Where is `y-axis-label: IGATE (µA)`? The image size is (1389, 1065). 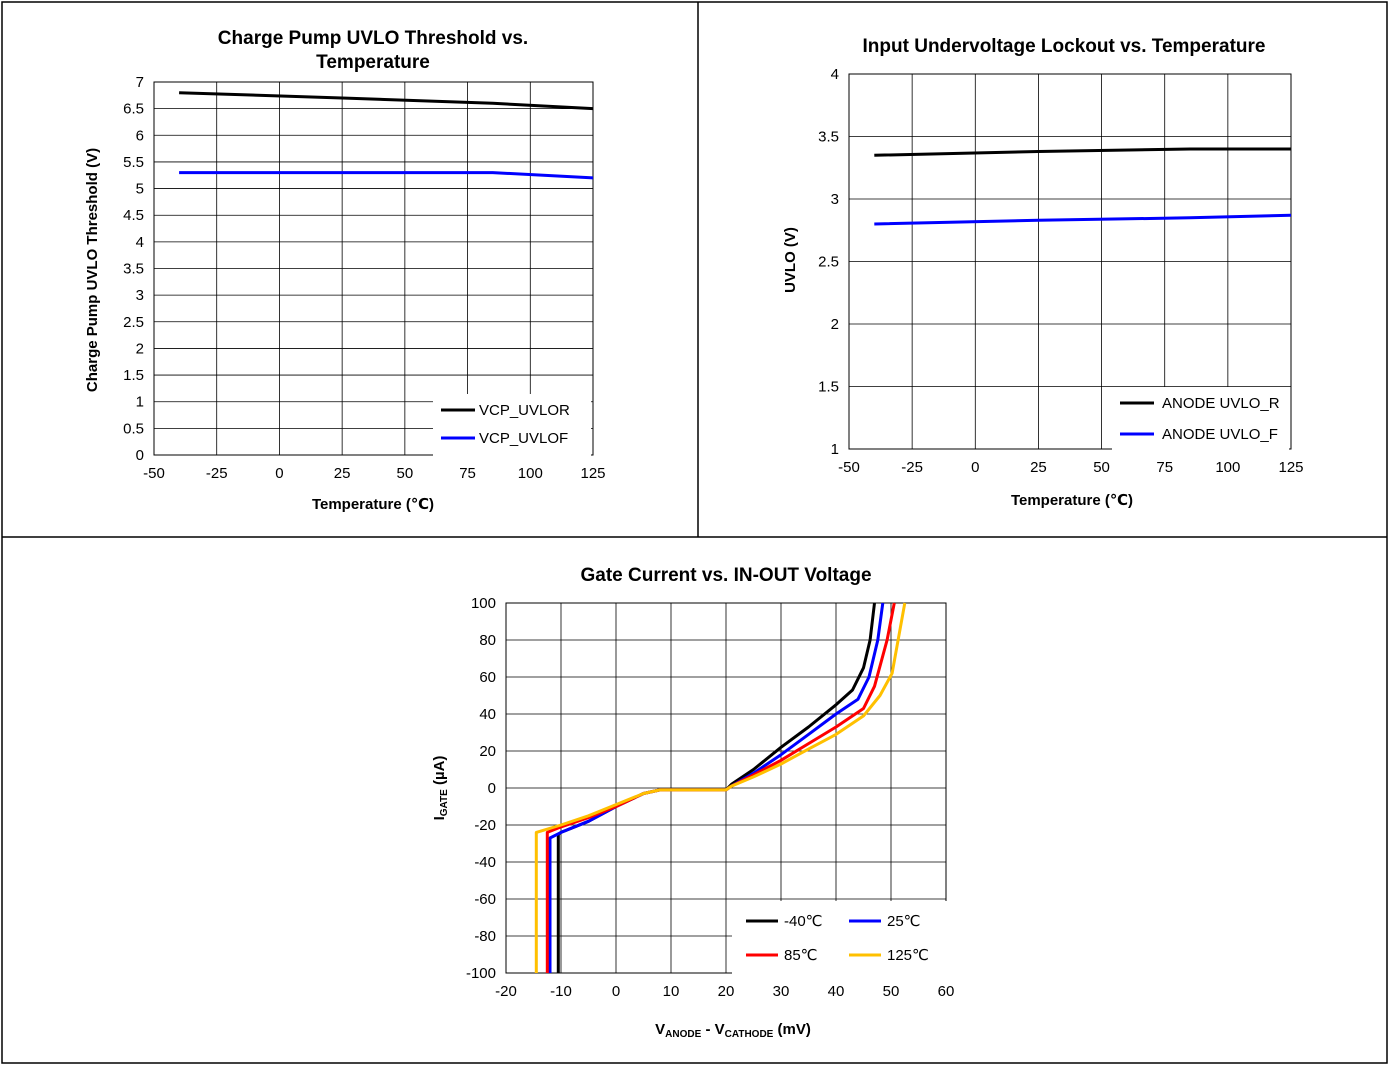
y-axis-label: IGATE (µA) is located at coordinates (440, 788).